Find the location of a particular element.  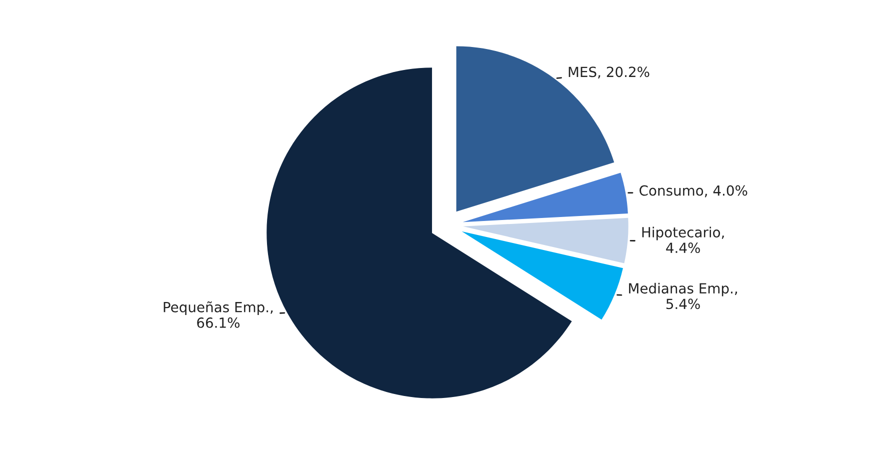

slice-label: Consumo, 4.0% is located at coordinates (694, 191).